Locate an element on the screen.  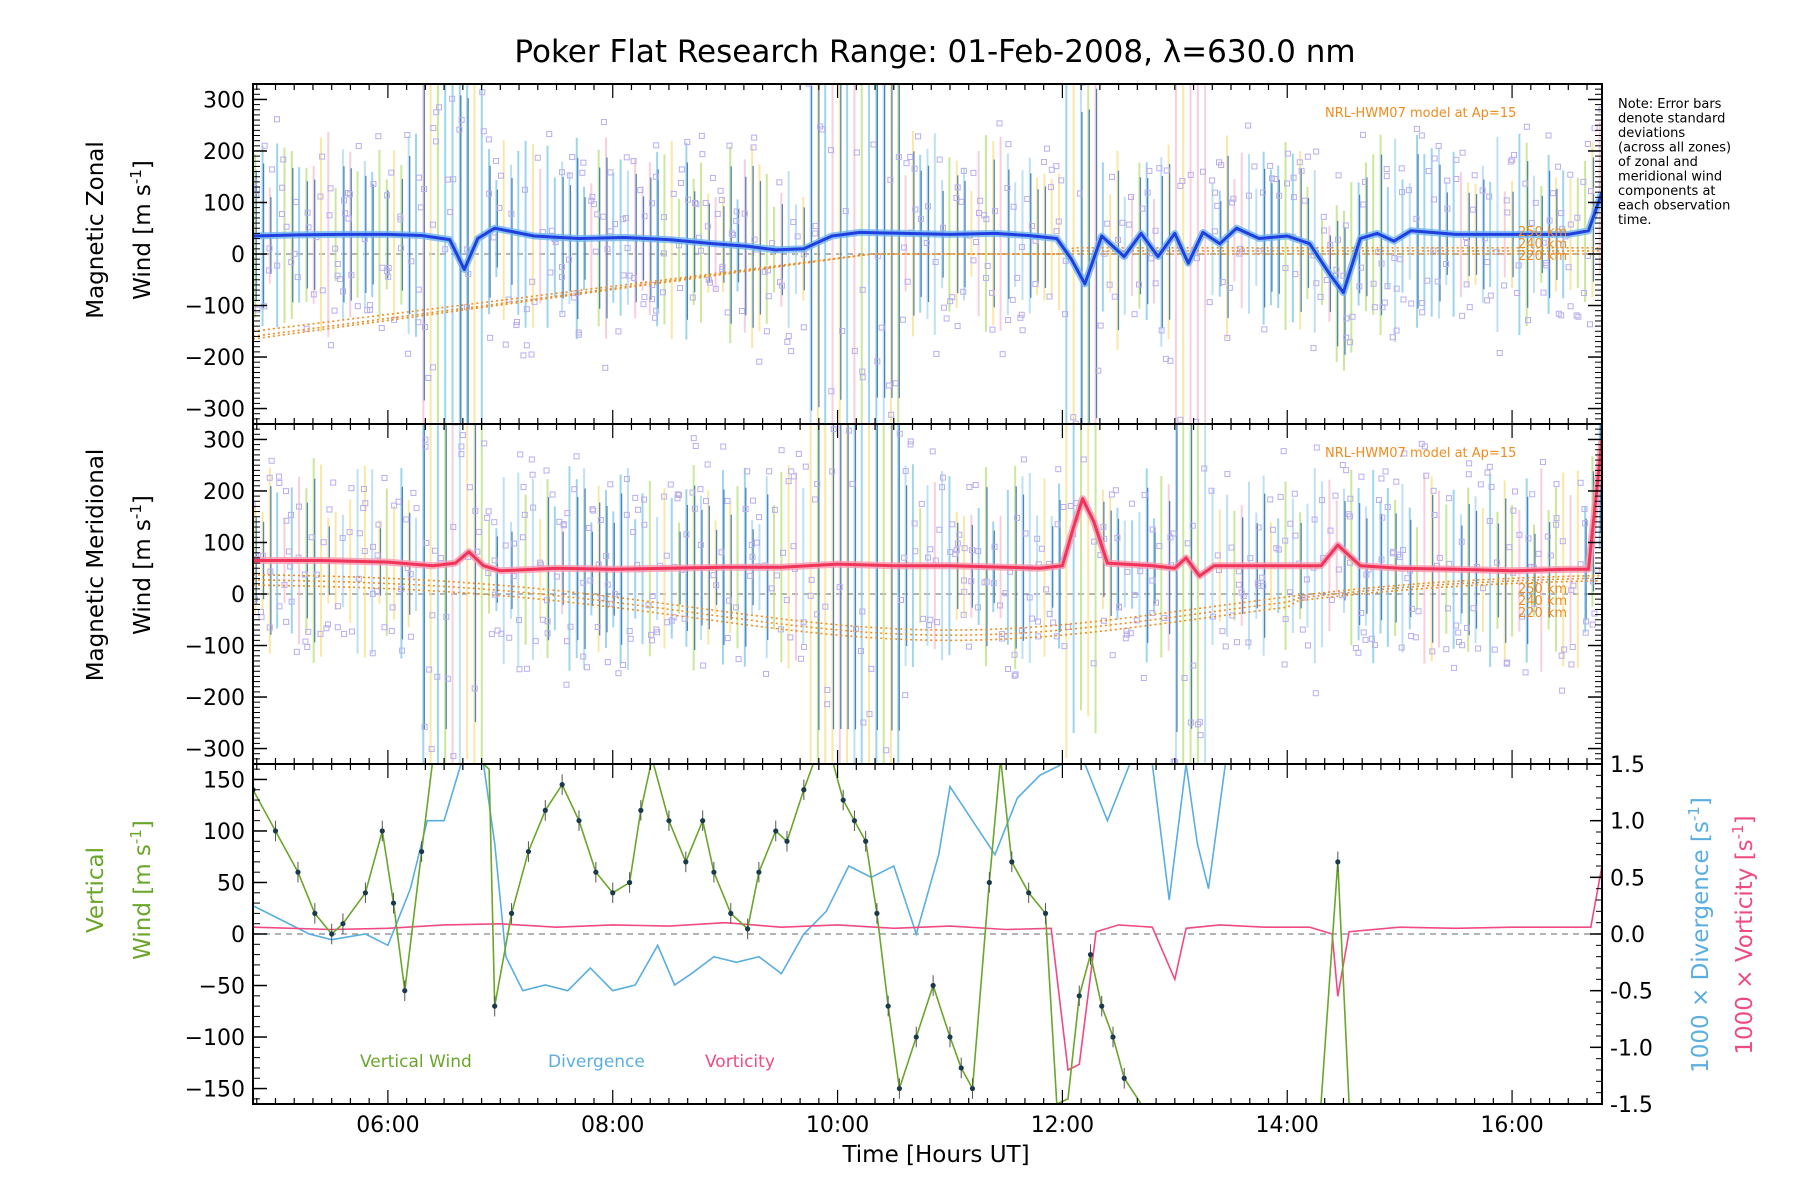
y-tick-label: 0 is located at coordinates (238, 255).